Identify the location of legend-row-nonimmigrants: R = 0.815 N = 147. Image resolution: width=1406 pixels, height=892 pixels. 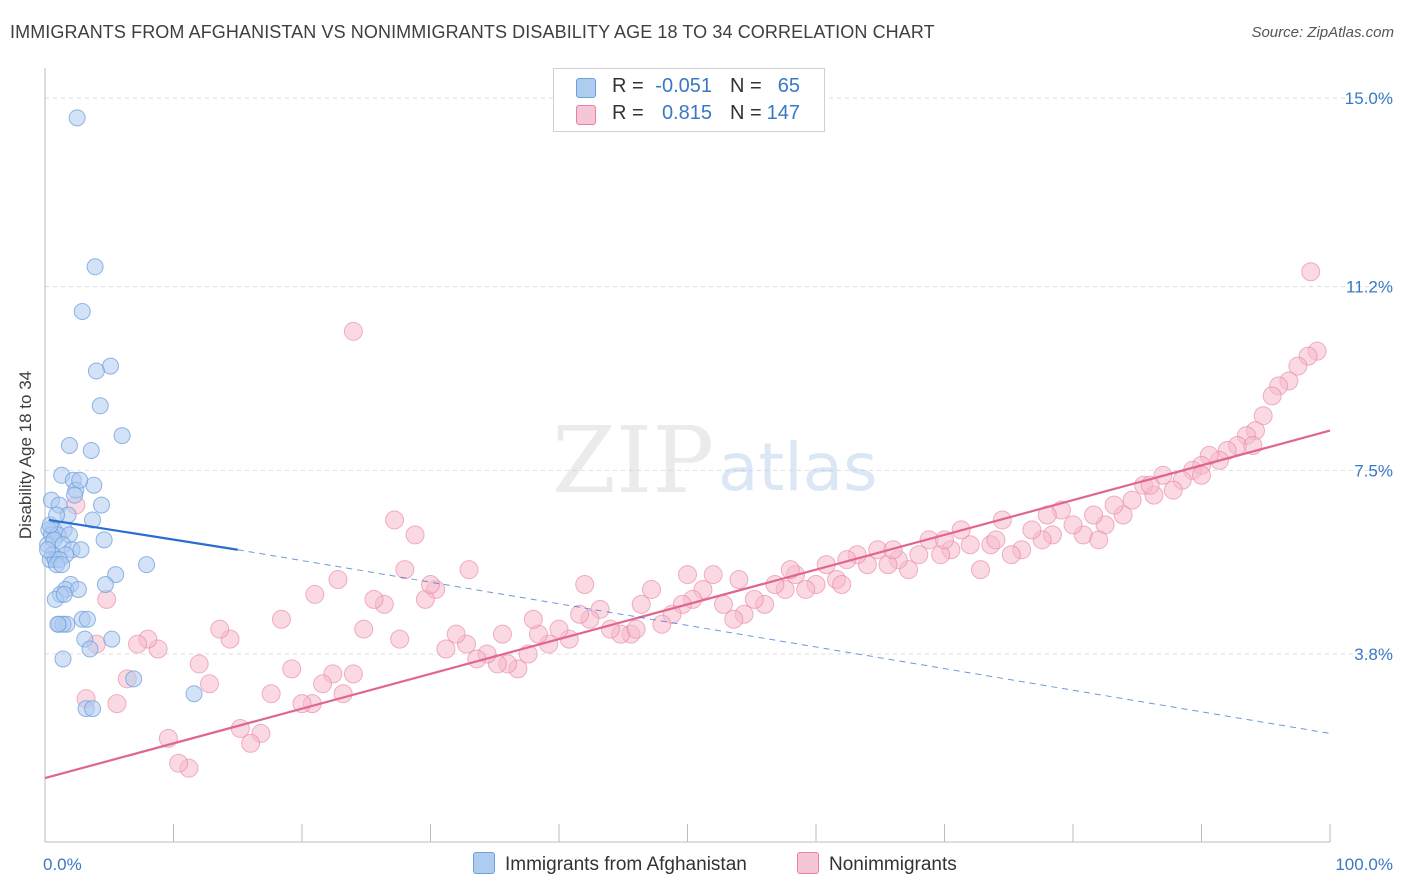
(689, 114).